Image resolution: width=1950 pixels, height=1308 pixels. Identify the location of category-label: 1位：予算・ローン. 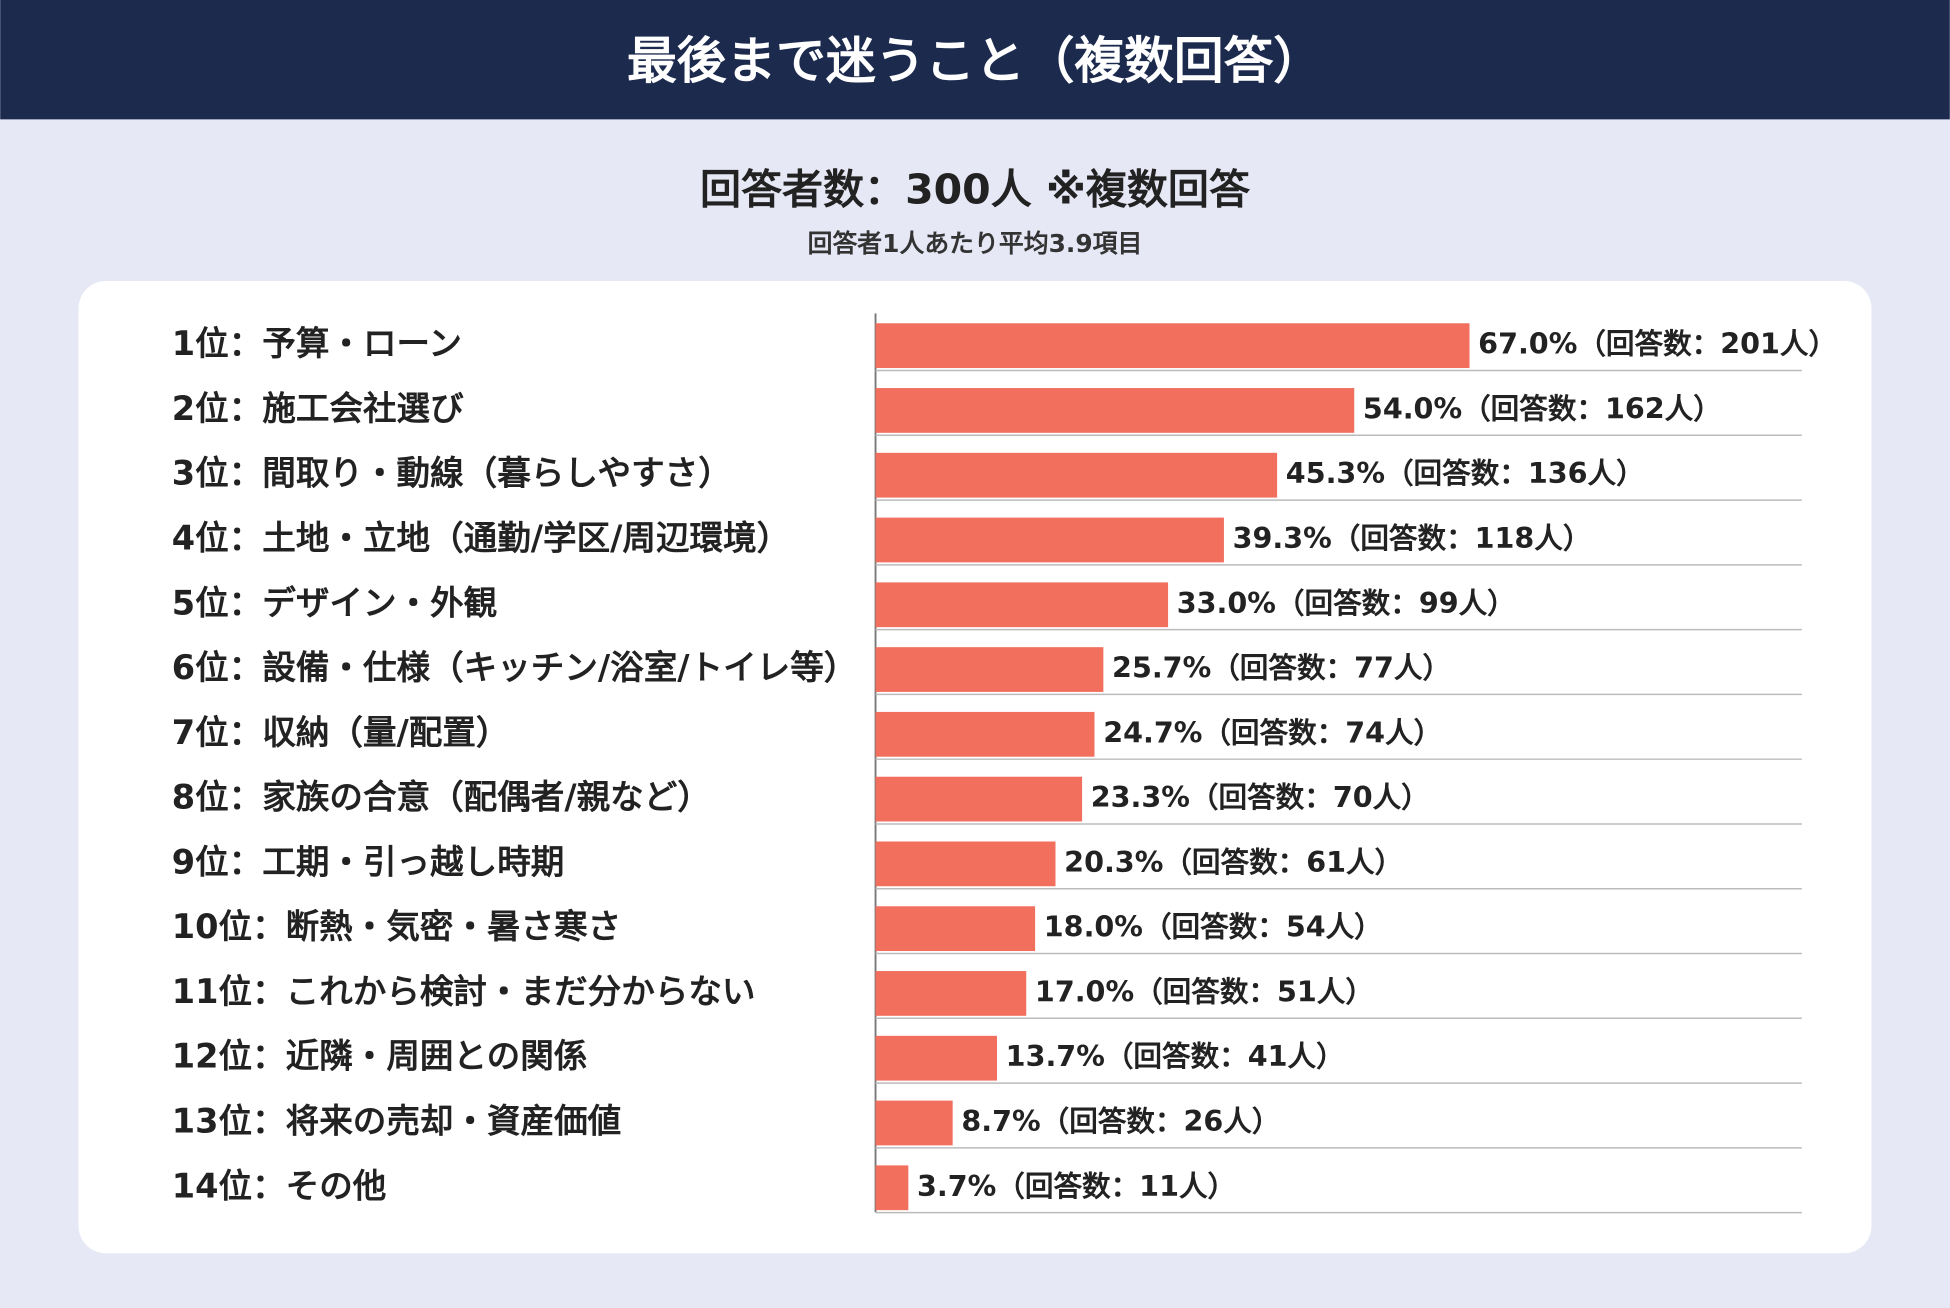
(317, 343).